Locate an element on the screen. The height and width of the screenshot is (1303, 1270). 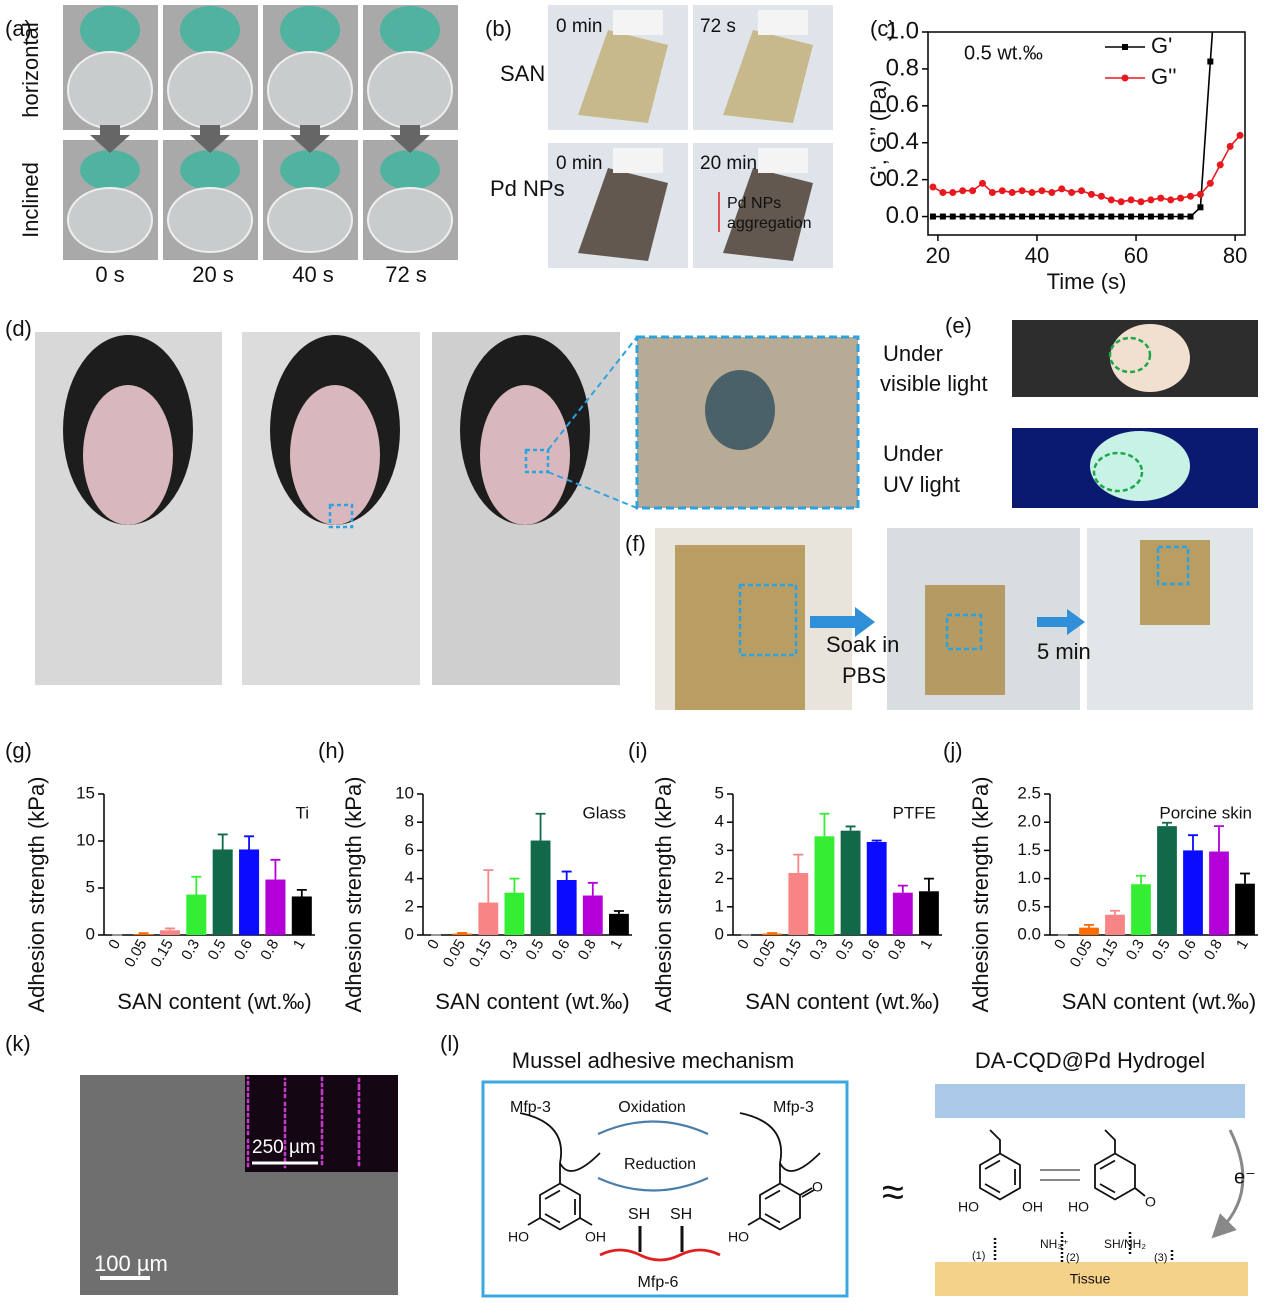
y-tick-label: 10 is located at coordinates (404, 792).